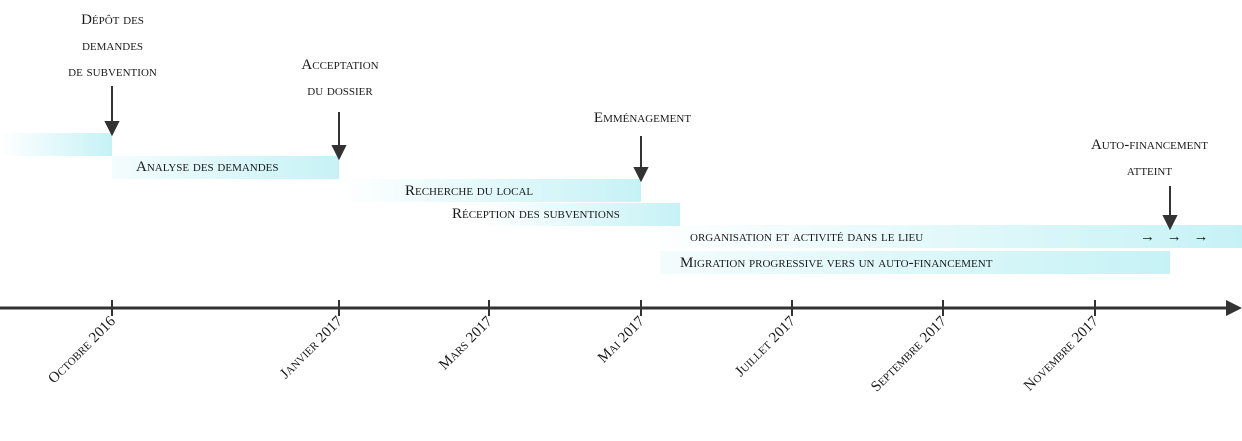  I want to click on phase-bar-reception, so click(580, 214).